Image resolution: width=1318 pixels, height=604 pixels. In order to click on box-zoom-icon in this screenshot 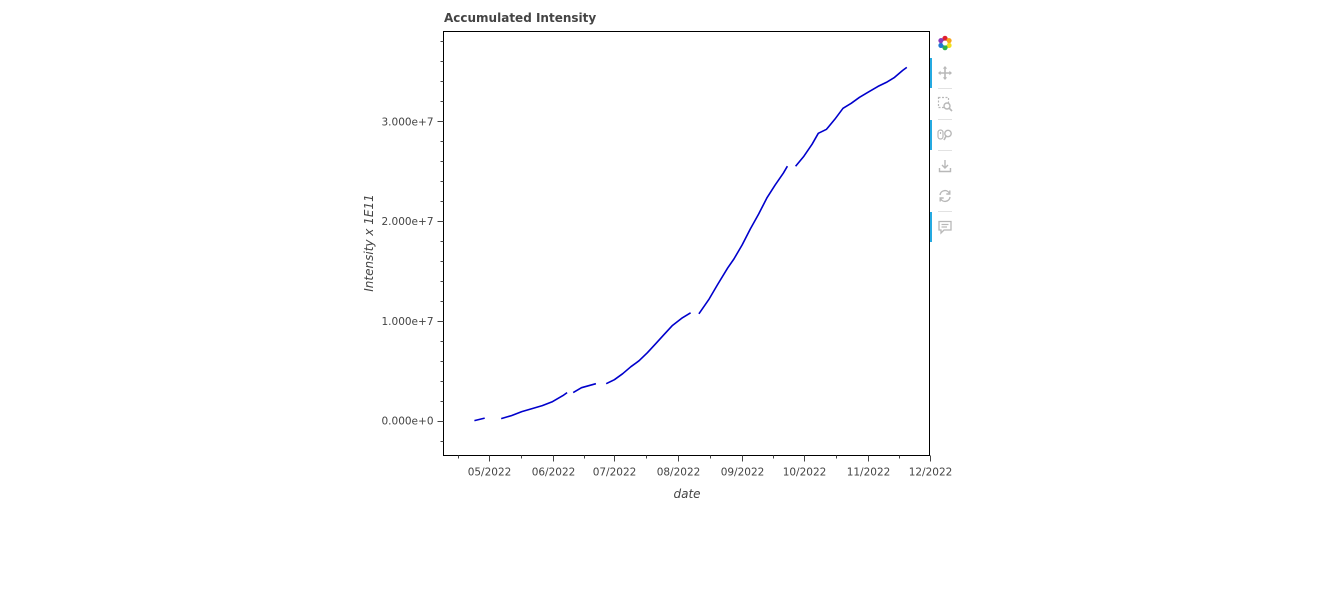, I will do `click(945, 104)`.